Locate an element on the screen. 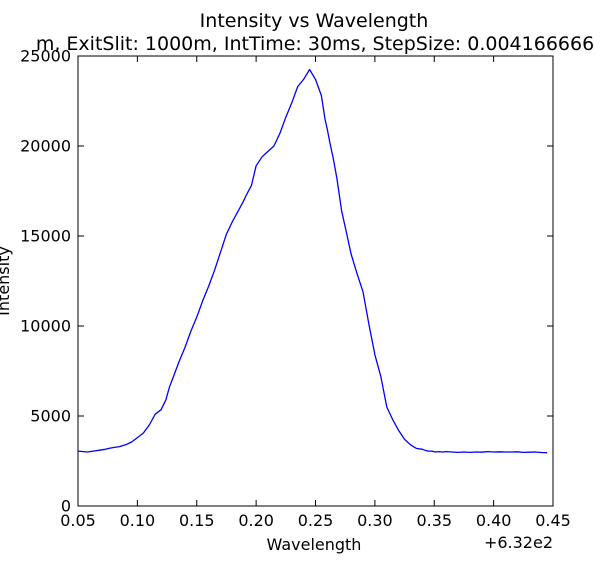 The width and height of the screenshot is (614, 562). x-tick-label: 0.10 is located at coordinates (138, 520).